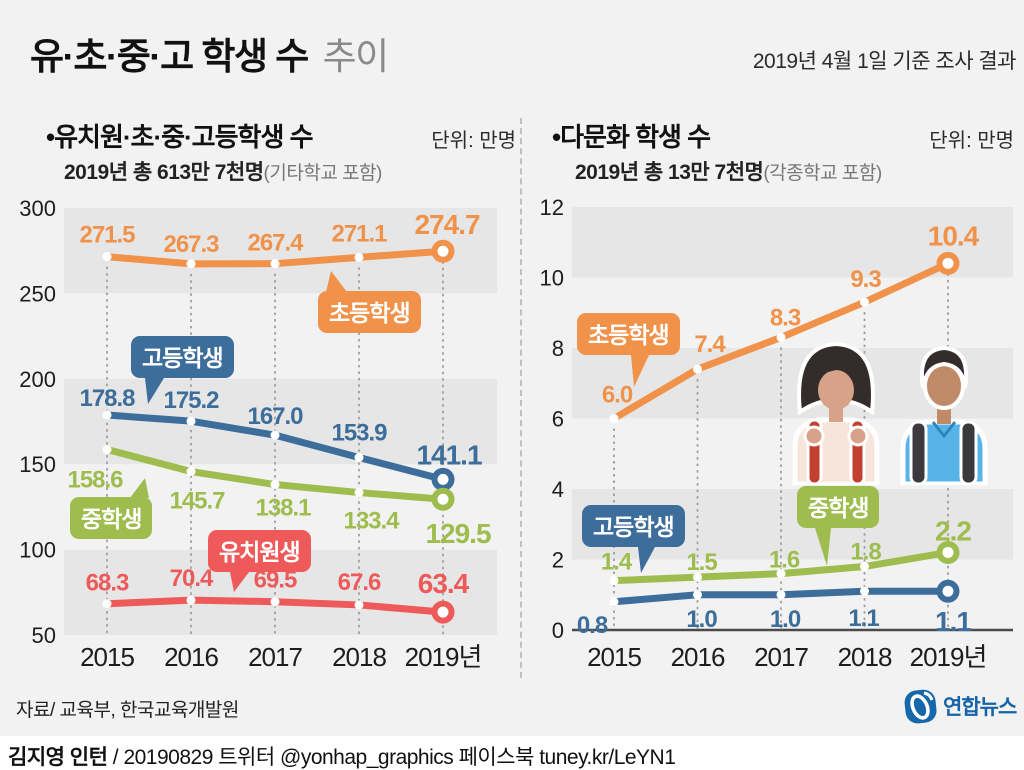  What do you see at coordinates (592, 625) in the screenshot?
I see `value-label-high-school: 0.8` at bounding box center [592, 625].